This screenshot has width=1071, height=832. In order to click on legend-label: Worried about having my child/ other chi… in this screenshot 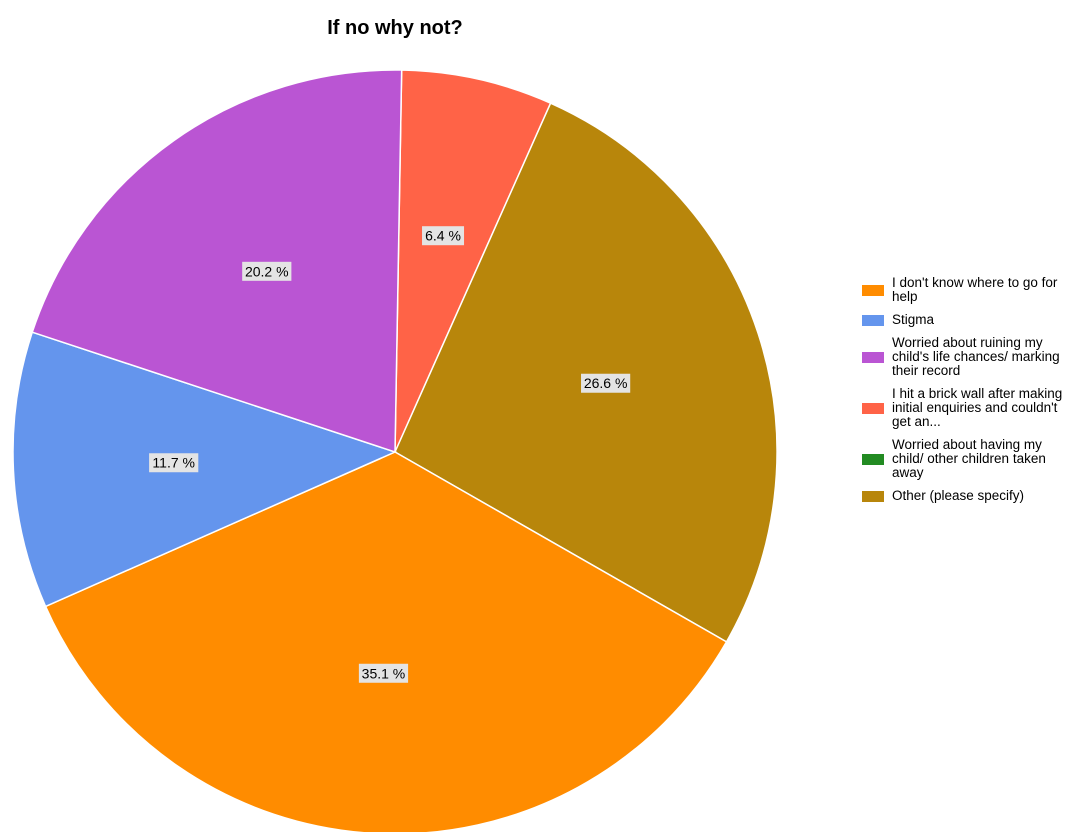, I will do `click(969, 458)`.